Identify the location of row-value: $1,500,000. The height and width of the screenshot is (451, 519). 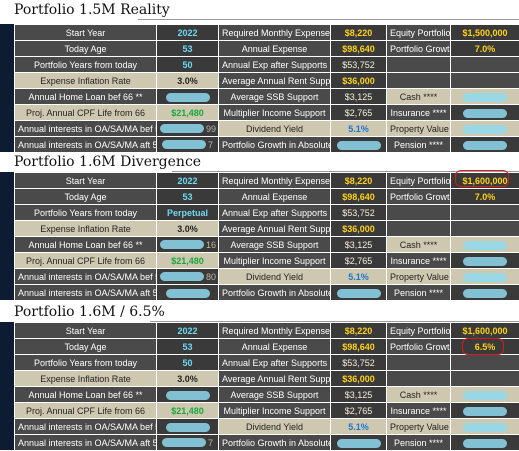
(484, 32).